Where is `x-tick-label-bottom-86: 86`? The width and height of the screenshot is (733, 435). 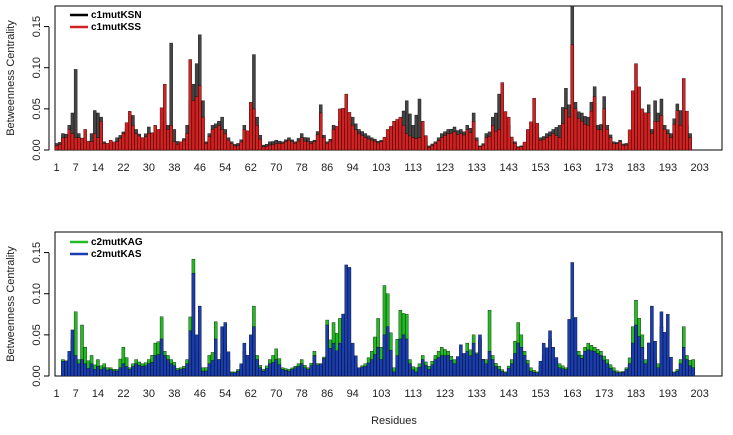 x-tick-label-bottom-86: 86 is located at coordinates (327, 394).